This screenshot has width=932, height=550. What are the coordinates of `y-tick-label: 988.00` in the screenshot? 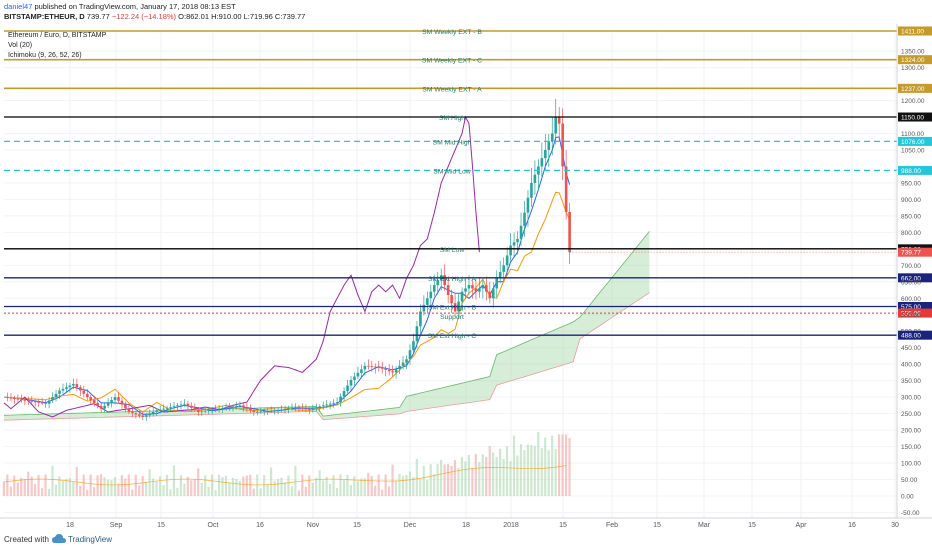 It's located at (911, 171).